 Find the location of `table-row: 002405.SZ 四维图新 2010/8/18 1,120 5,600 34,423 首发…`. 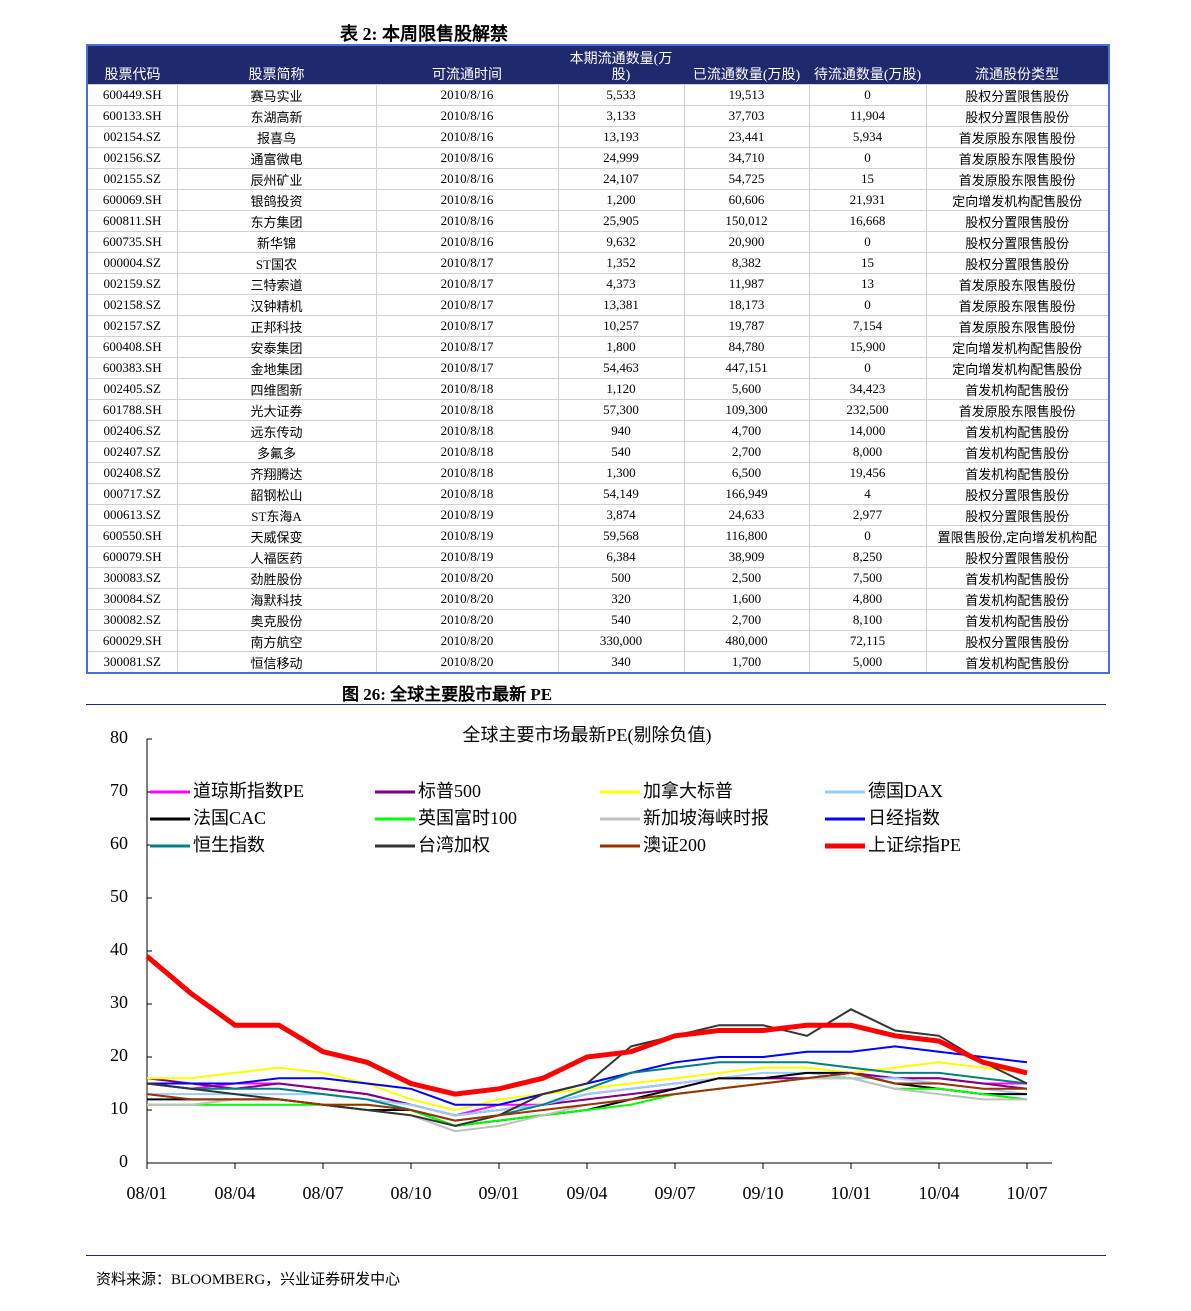

table-row: 002405.SZ 四维图新 2010/8/18 1,120 5,600 34,423 首发… is located at coordinates (598, 389).